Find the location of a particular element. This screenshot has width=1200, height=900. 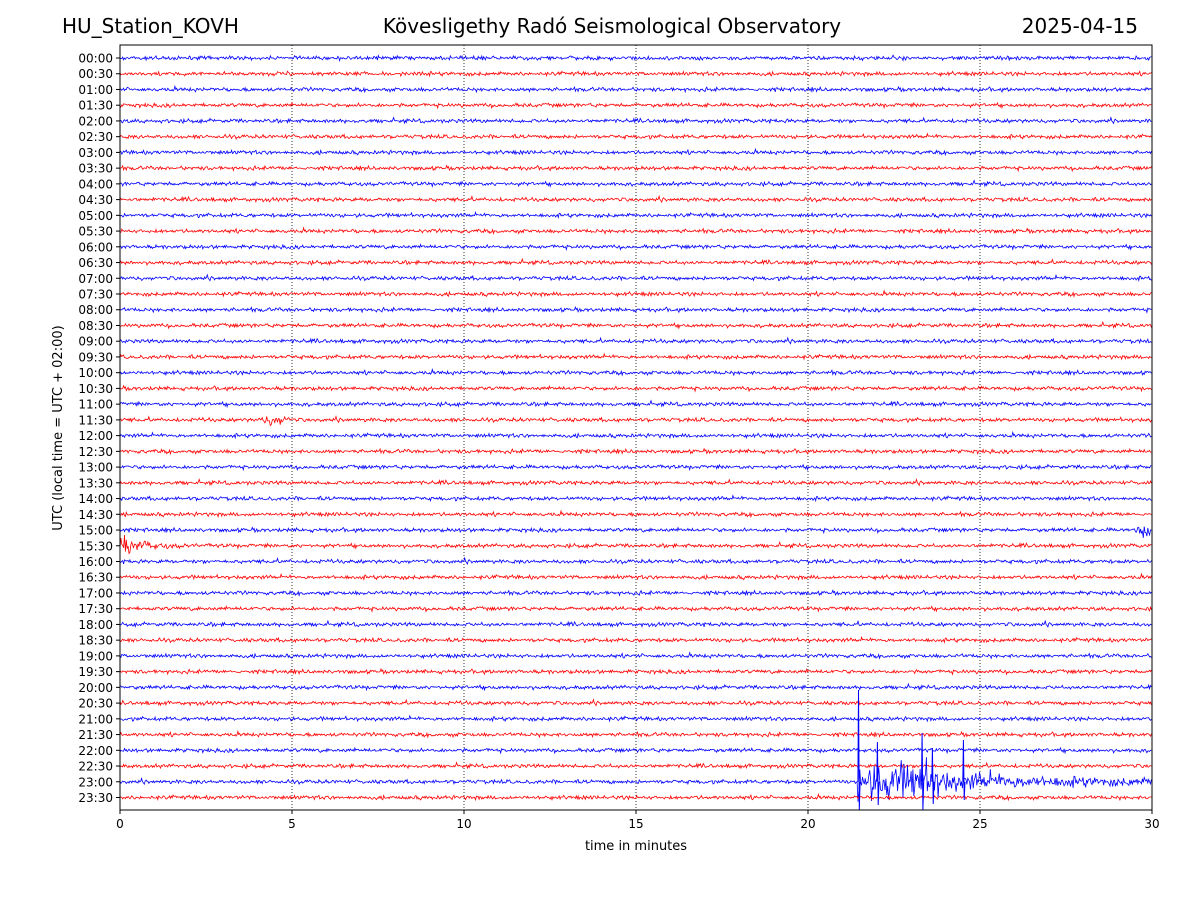

date-title: 2025-04-15 is located at coordinates (1079, 26).